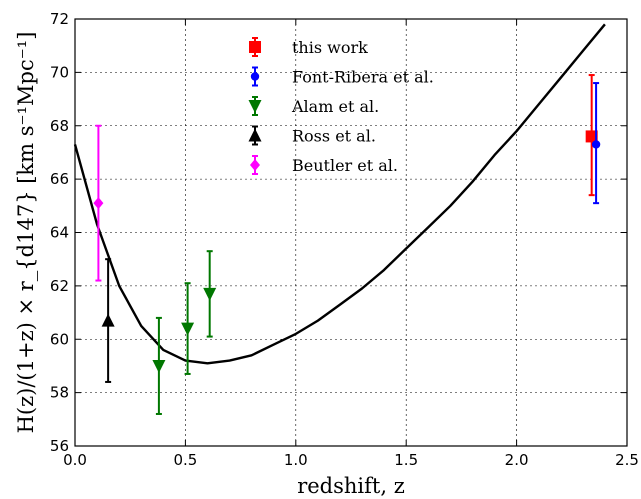  I want to click on x-tick-label: 0.5, so click(185, 460).